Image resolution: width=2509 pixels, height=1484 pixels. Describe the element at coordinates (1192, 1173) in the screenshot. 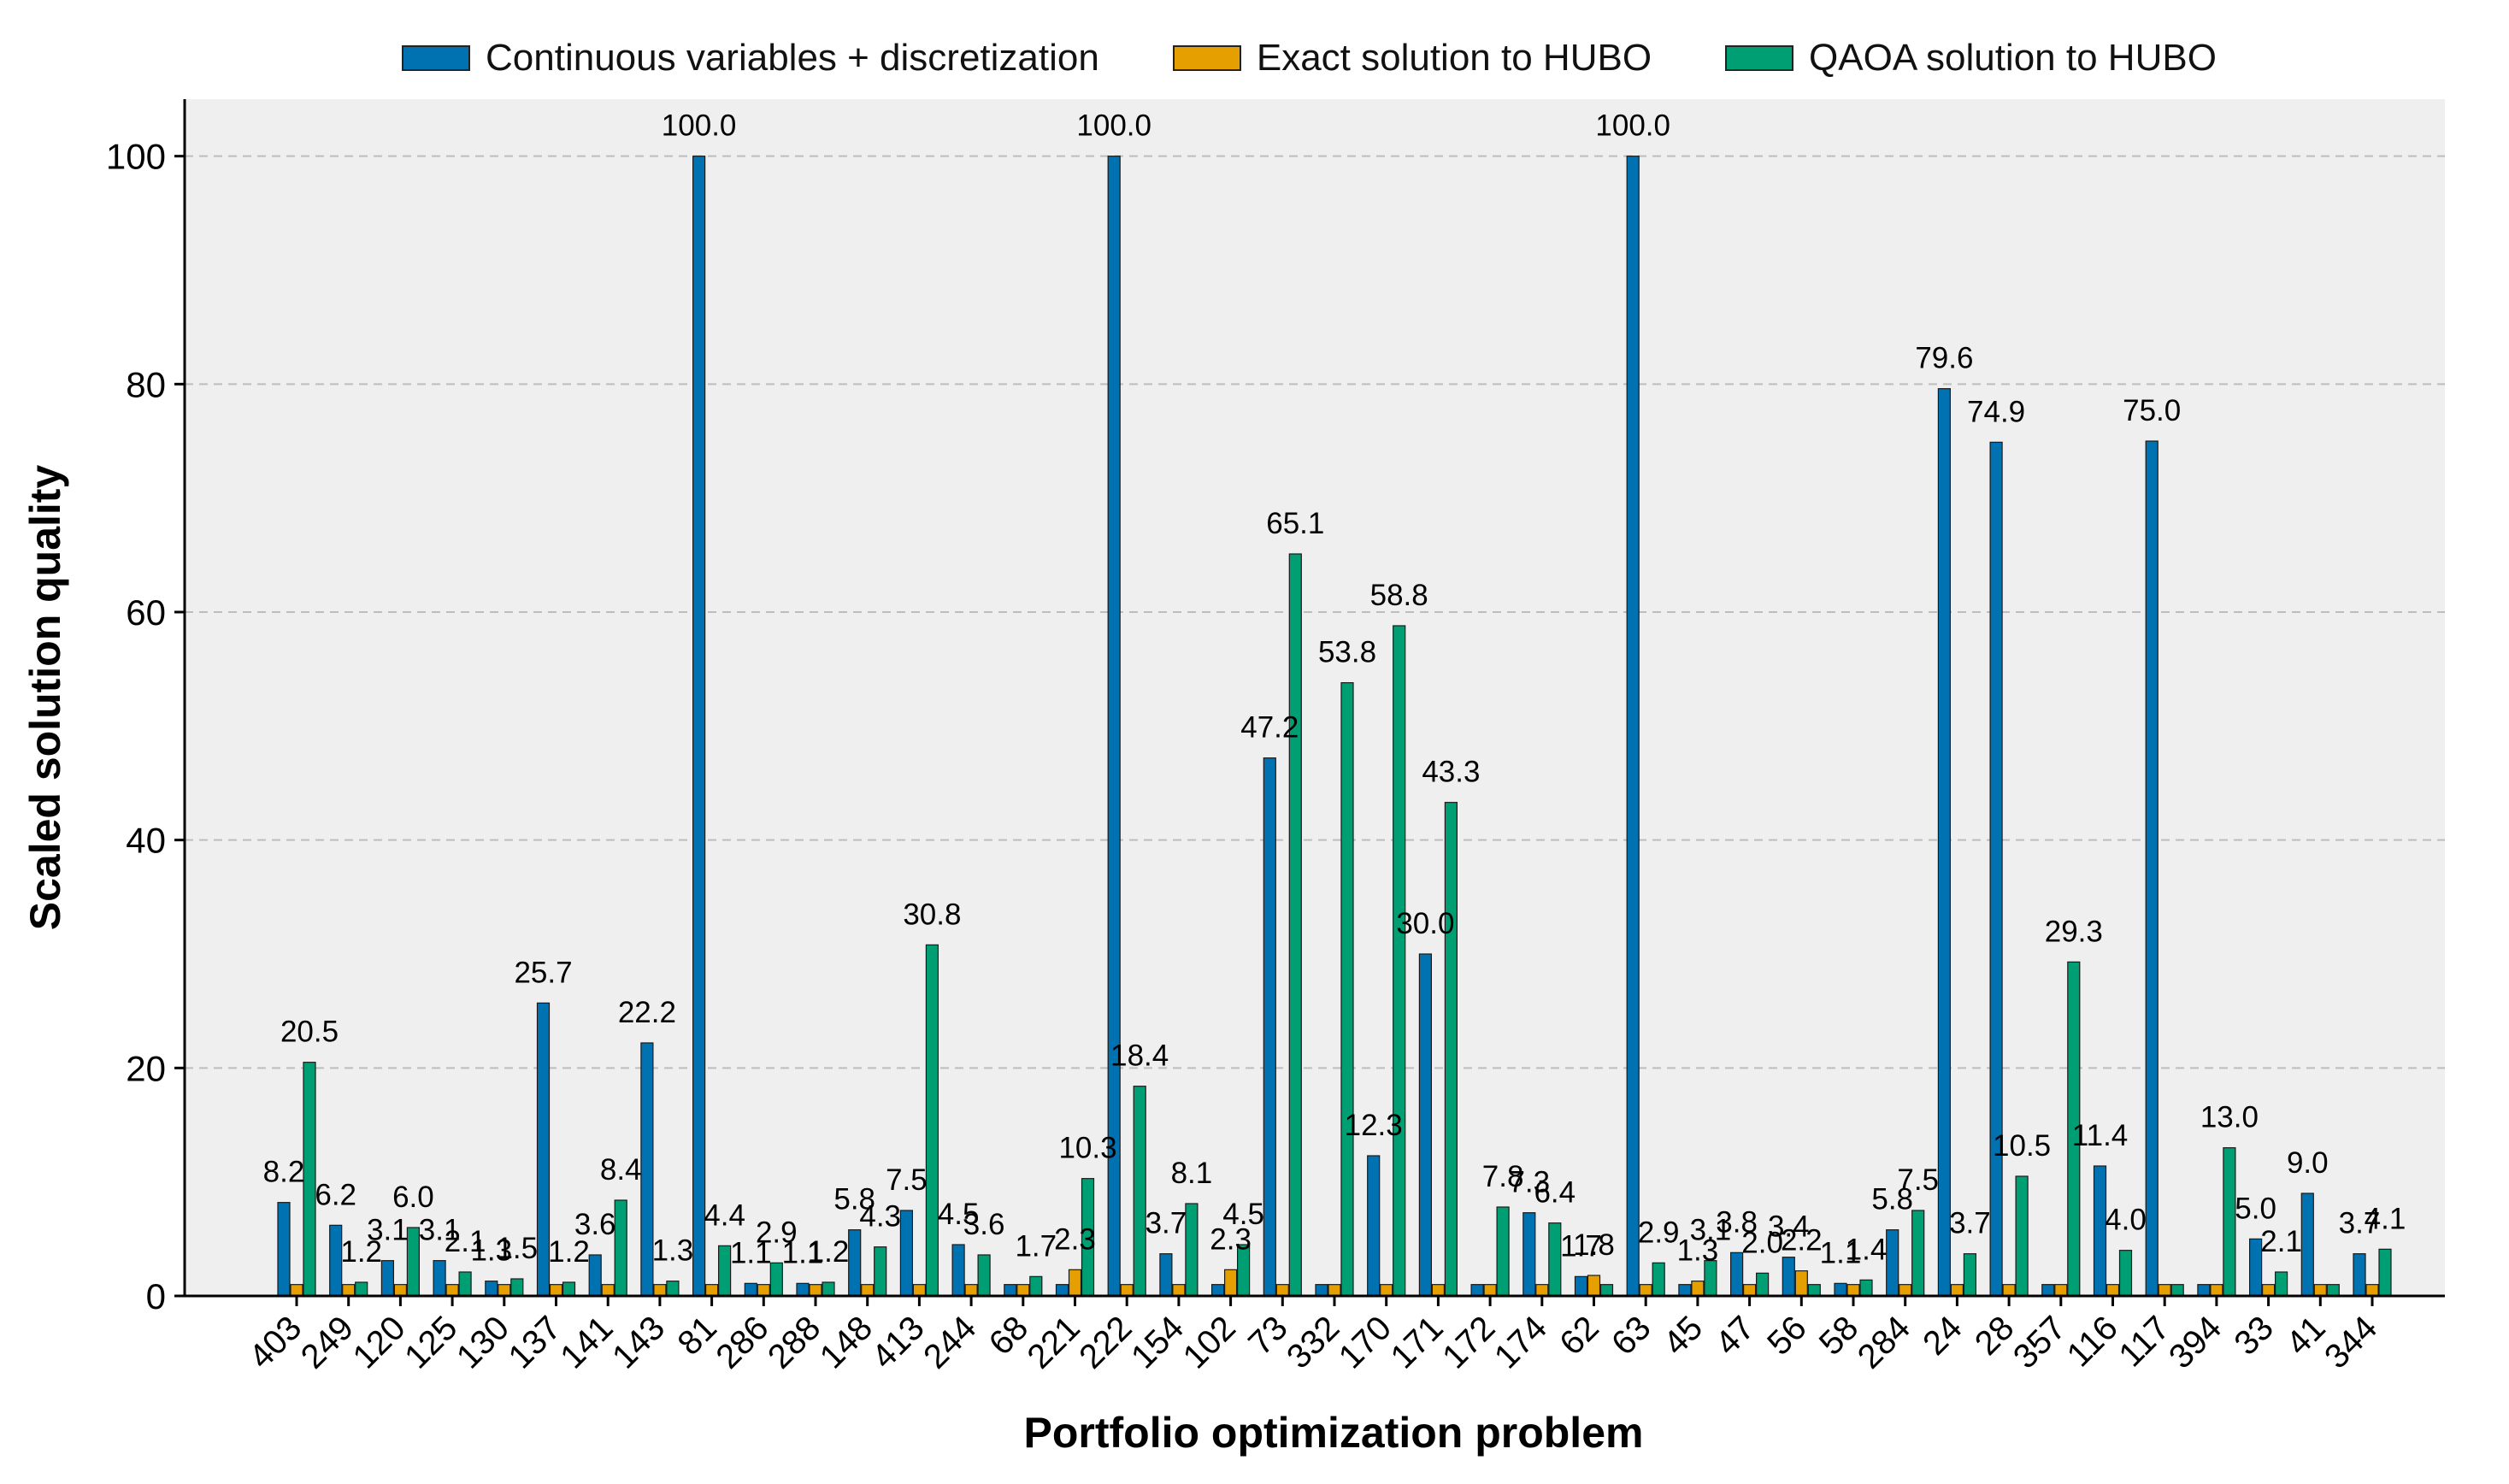

I see `data-label: 8.1` at that location.